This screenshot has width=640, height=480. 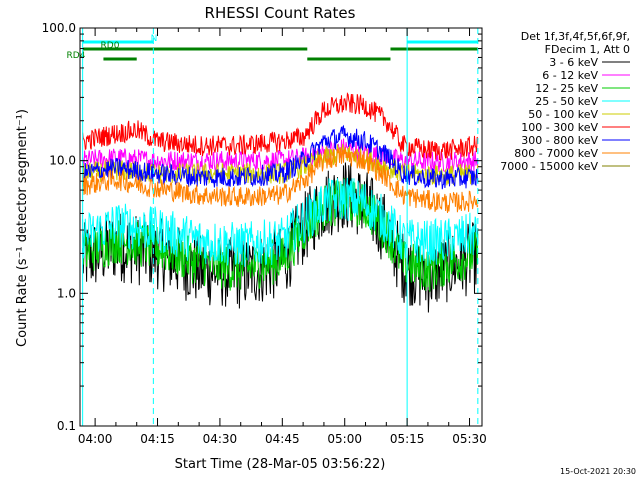 I want to click on state-bars: N RD0 RD4, so click(x=272, y=47).